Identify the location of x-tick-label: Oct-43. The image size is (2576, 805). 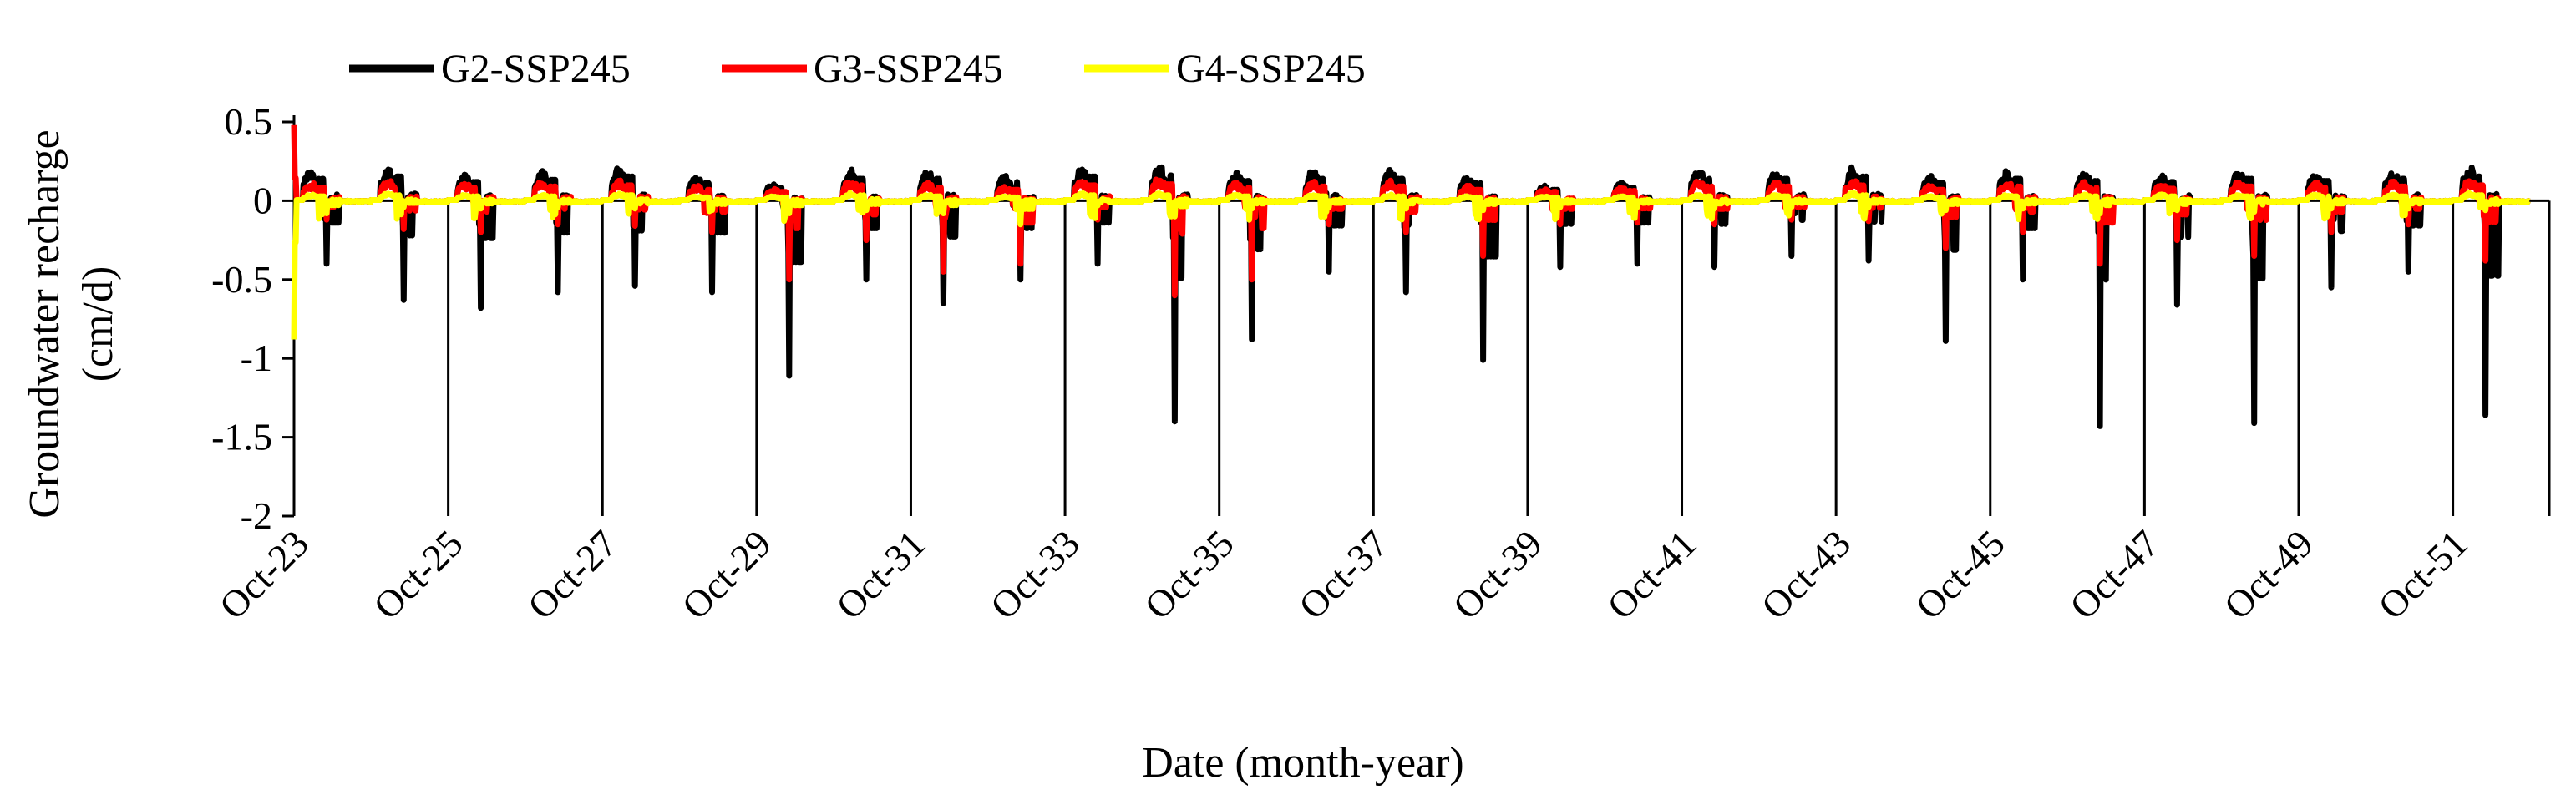
(1806, 574).